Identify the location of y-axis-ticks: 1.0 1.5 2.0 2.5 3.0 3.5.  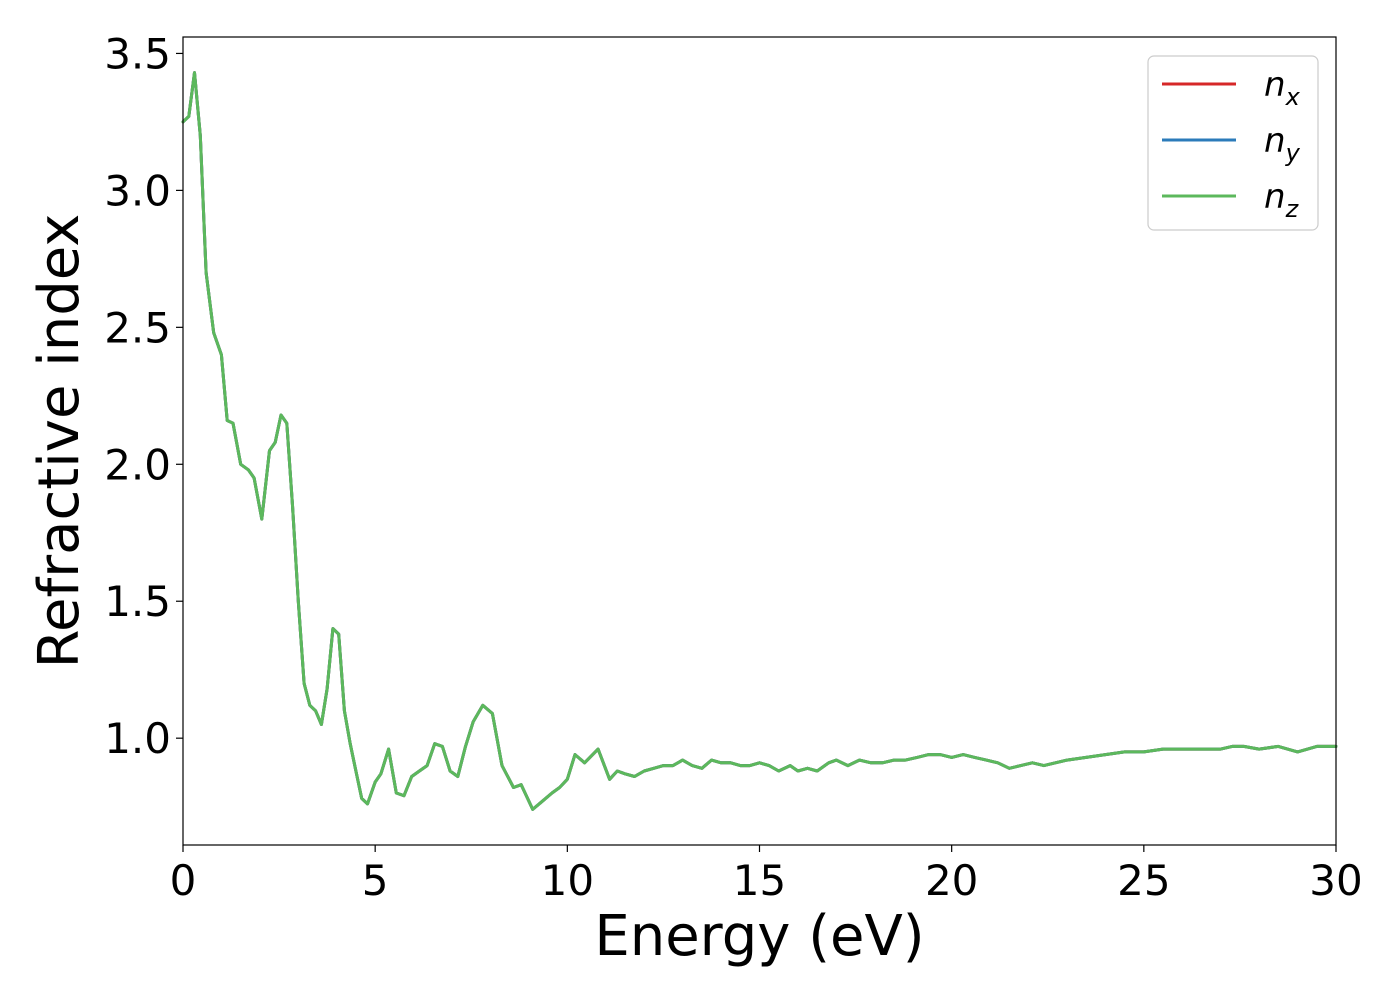
(143, 396).